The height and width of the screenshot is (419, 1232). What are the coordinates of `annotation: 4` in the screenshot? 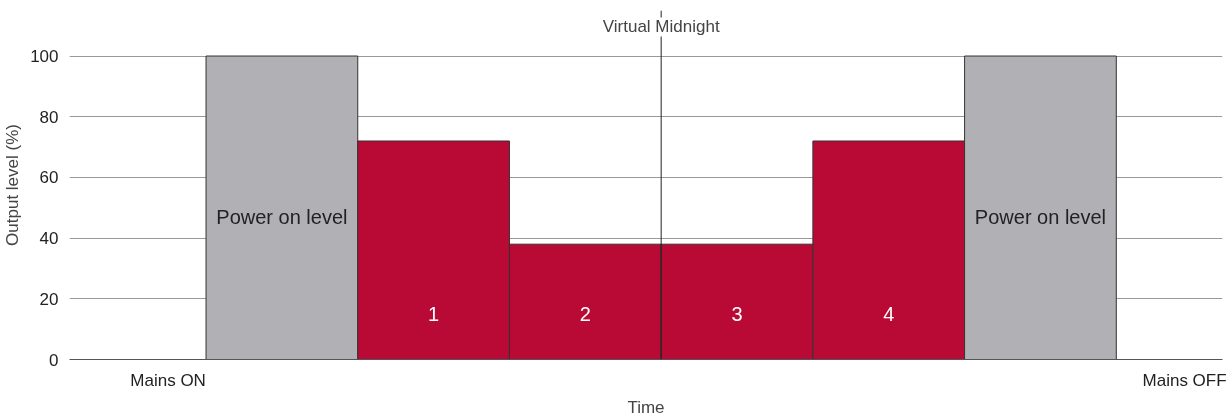 It's located at (889, 314).